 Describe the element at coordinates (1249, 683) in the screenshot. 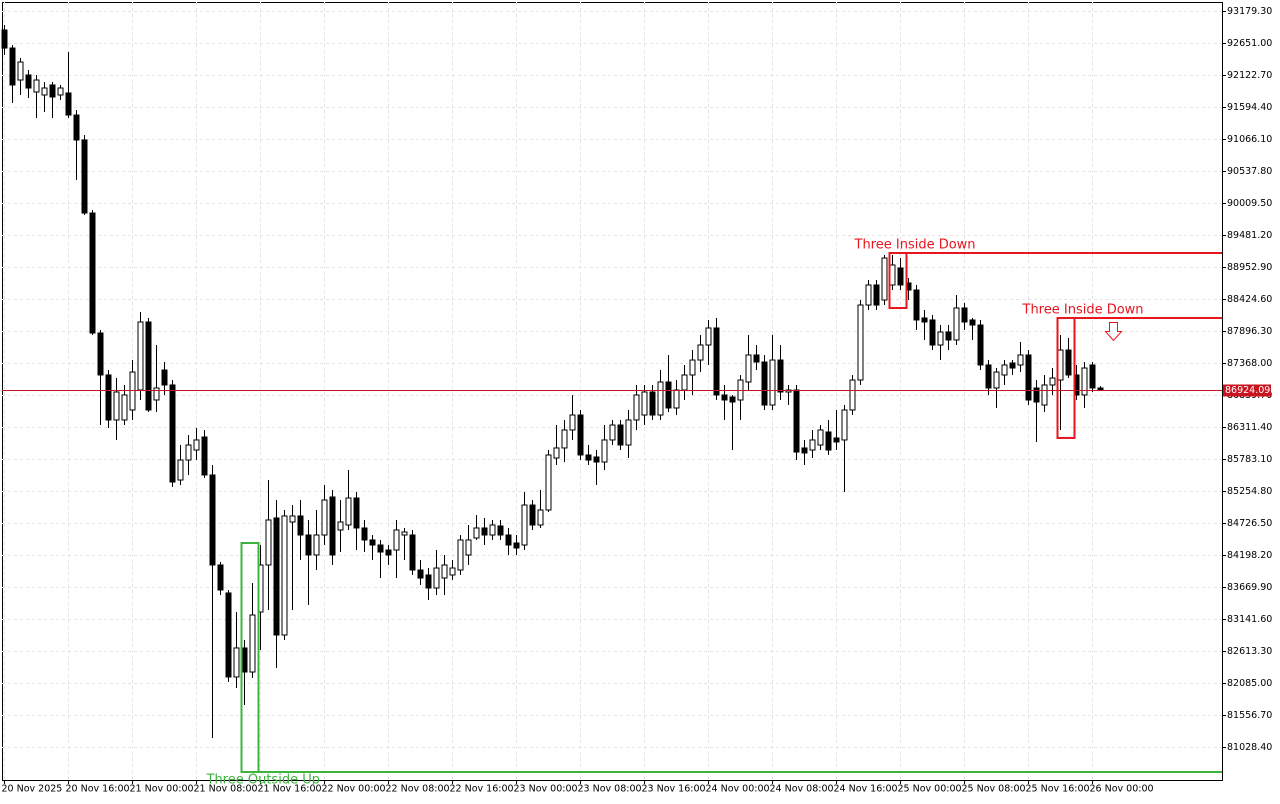

I see `y-tick-label: 82085.00` at that location.